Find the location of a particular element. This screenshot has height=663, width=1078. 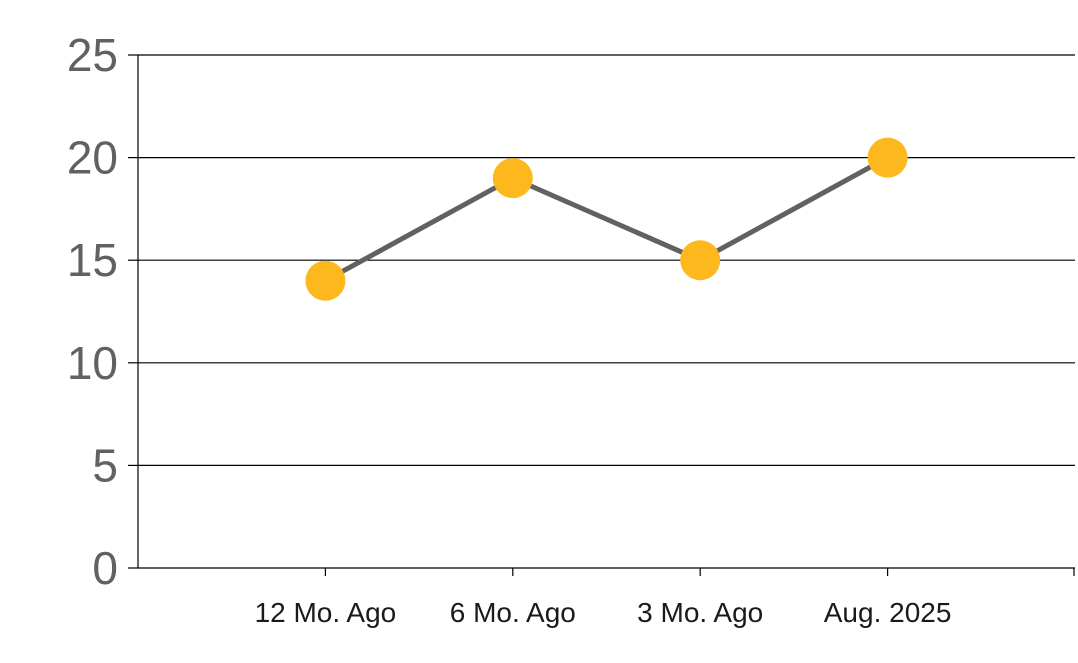

y-tick-label: 20 is located at coordinates (92, 158).